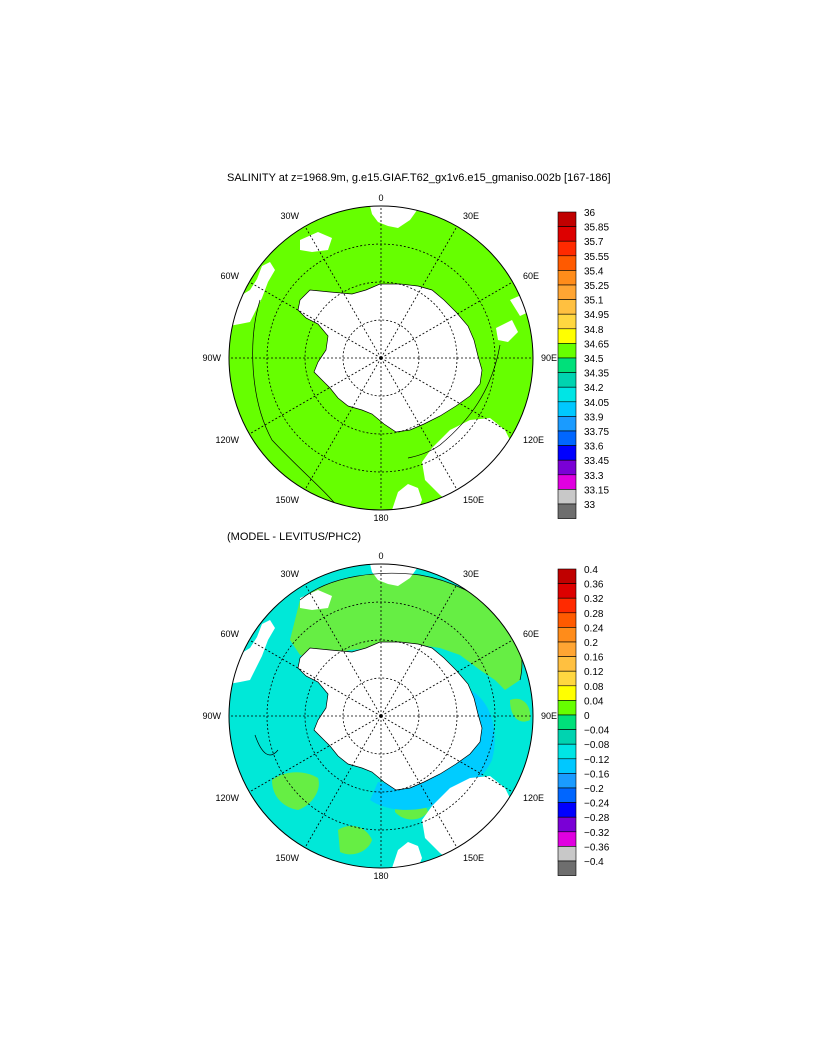 This screenshot has width=818, height=1055. I want to click on colorbar-label: 34.95, so click(596, 315).